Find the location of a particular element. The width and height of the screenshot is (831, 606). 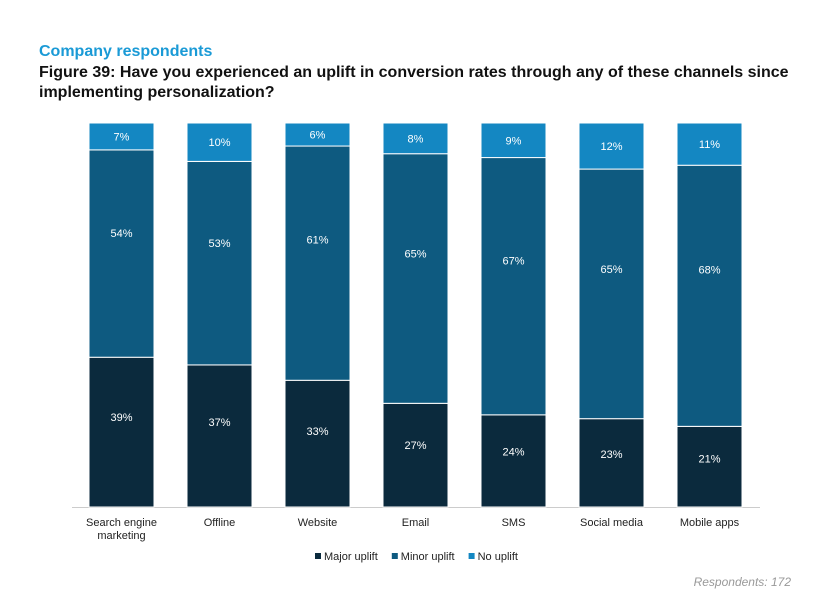

legend-label: Minor uplift is located at coordinates (428, 557).